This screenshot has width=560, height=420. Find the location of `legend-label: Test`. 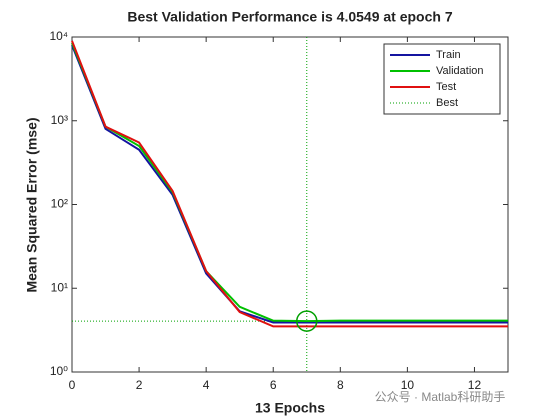

legend-label: Test is located at coordinates (446, 87).